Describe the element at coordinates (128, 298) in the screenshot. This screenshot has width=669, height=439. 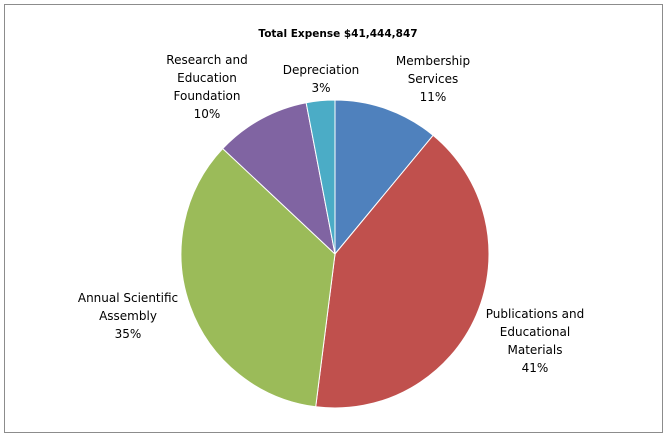
I see `slice-label-line: Annual Scientific` at that location.